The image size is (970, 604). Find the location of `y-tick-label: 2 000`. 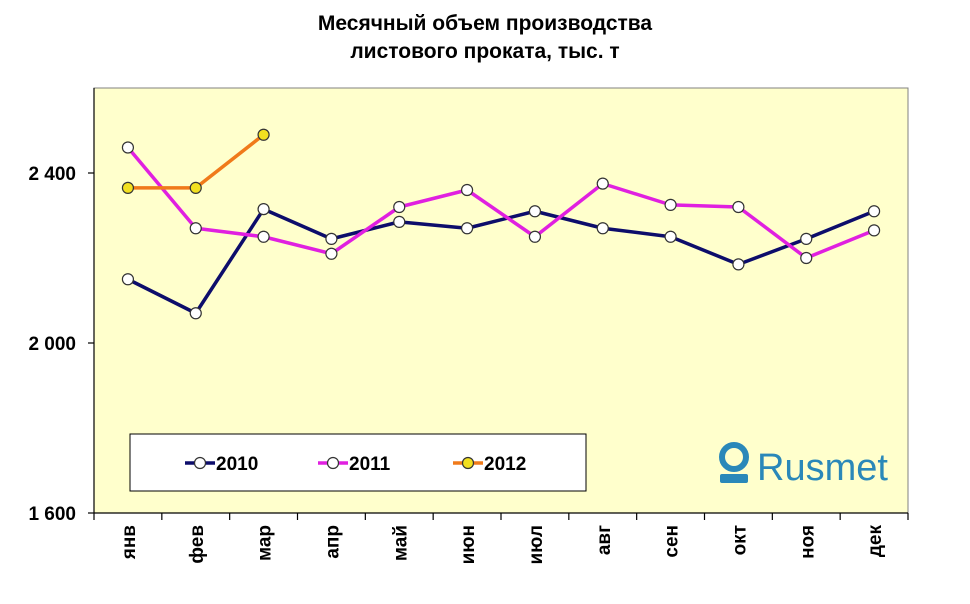

y-tick-label: 2 000 is located at coordinates (52, 344).